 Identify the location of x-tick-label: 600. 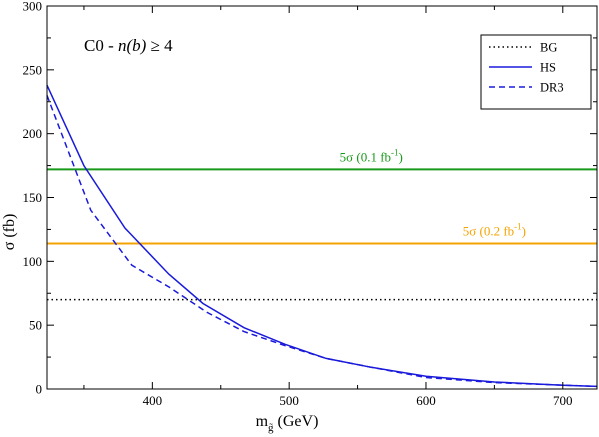
(426, 400).